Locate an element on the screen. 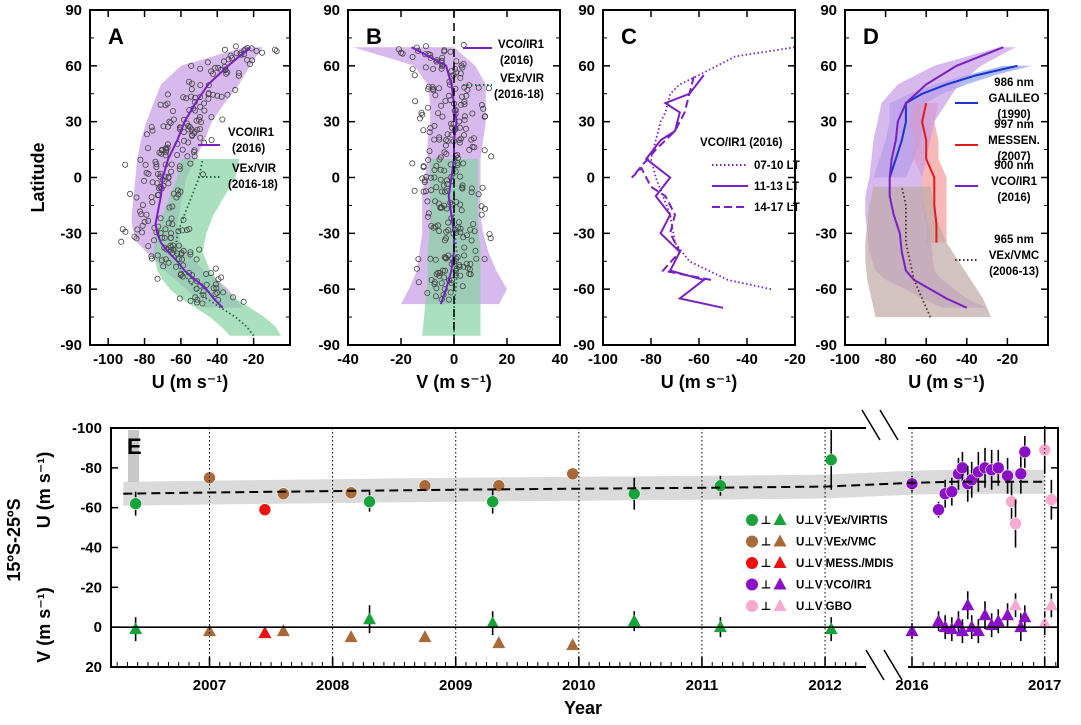 This screenshot has width=1081, height=725. y-tick-label-D: 60 is located at coordinates (828, 66).